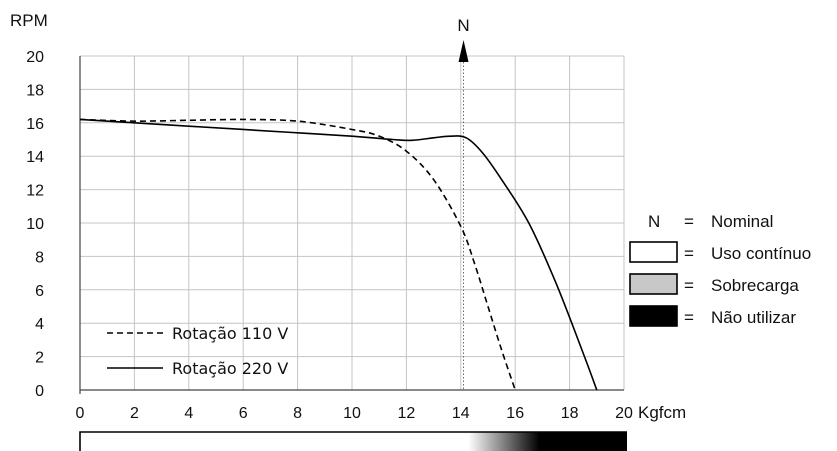 Image resolution: width=837 pixels, height=451 pixels. Describe the element at coordinates (463, 203) in the screenshot. I see `nominal-marker: N` at that location.